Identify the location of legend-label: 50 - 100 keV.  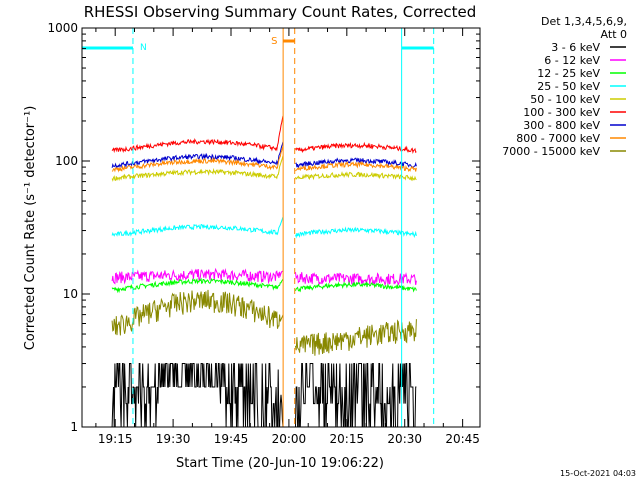
(565, 99).